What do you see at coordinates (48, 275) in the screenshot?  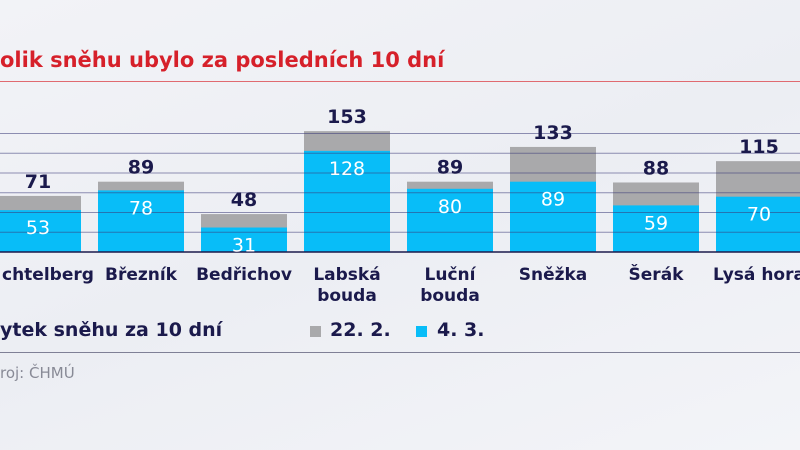 I see `category-label: chtelberg` at bounding box center [48, 275].